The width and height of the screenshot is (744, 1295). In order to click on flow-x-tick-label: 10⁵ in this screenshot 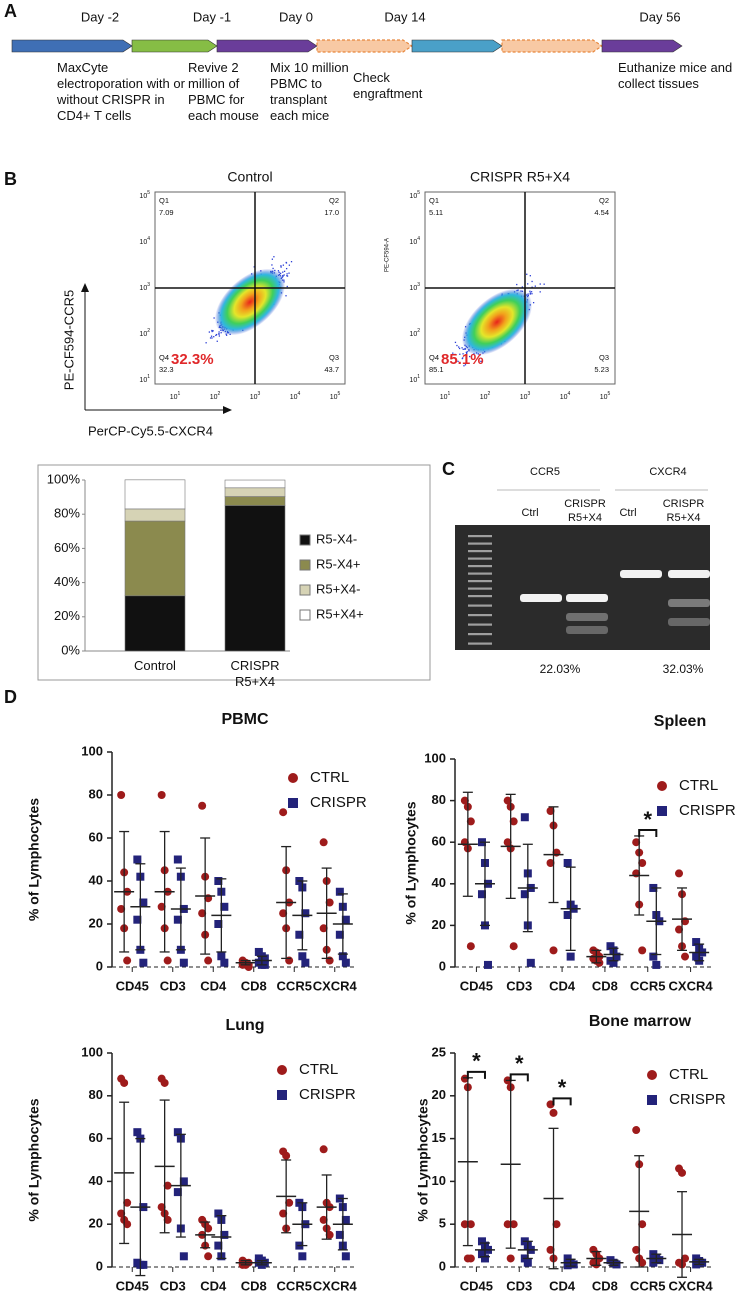, I will do `click(335, 396)`.